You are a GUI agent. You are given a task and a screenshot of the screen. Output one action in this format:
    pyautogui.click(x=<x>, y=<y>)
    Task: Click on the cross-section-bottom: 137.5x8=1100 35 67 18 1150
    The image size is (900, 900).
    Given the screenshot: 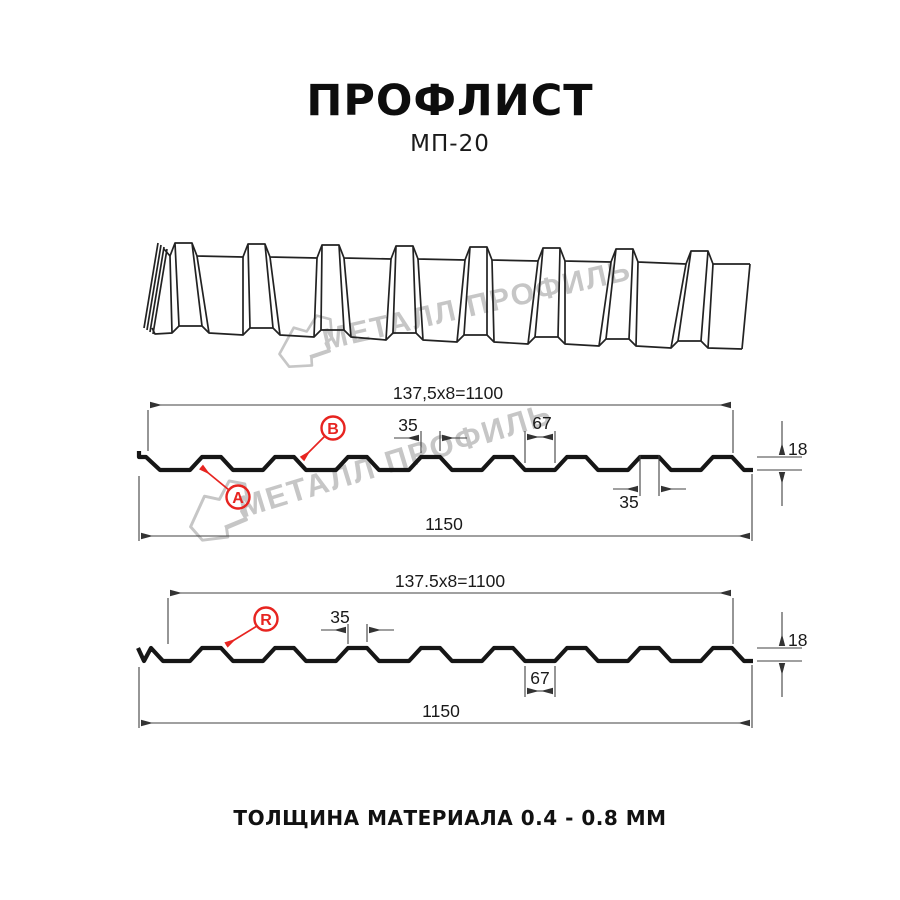 What is the action you would take?
    pyautogui.click(x=471, y=649)
    